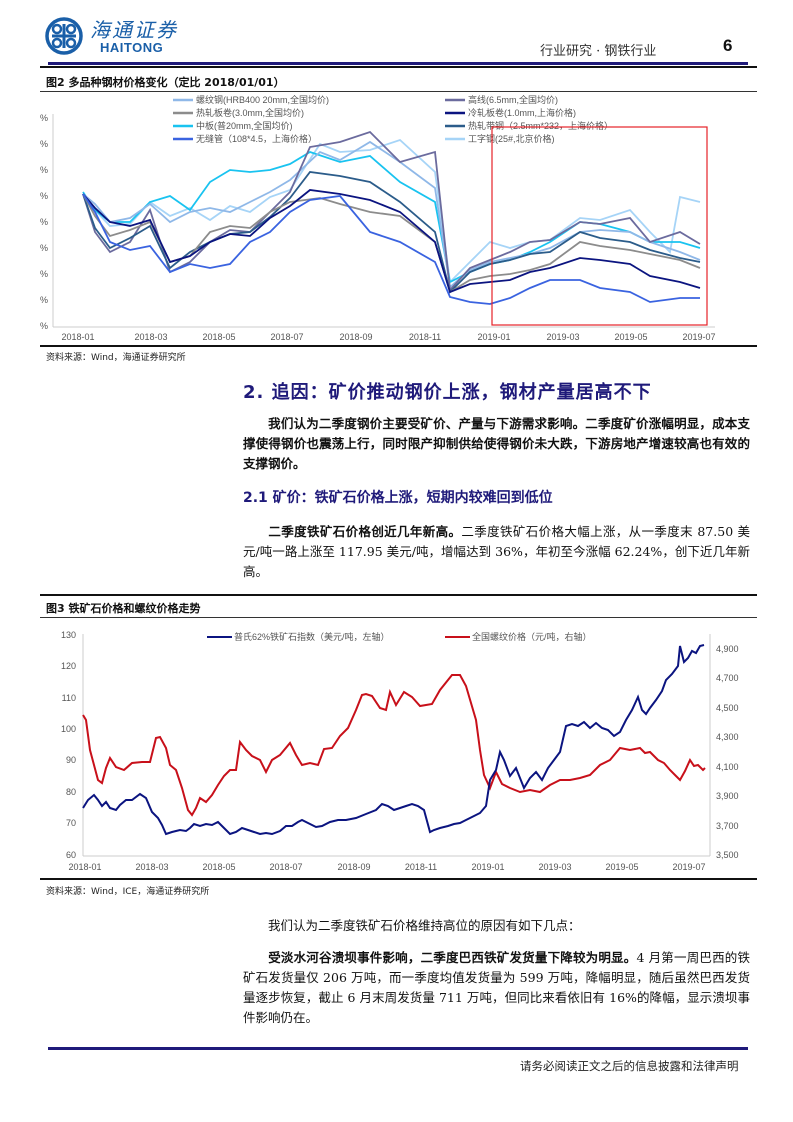 This screenshot has height=1122, width=793. I want to click on svg-text: -16%, so click(44, 300).